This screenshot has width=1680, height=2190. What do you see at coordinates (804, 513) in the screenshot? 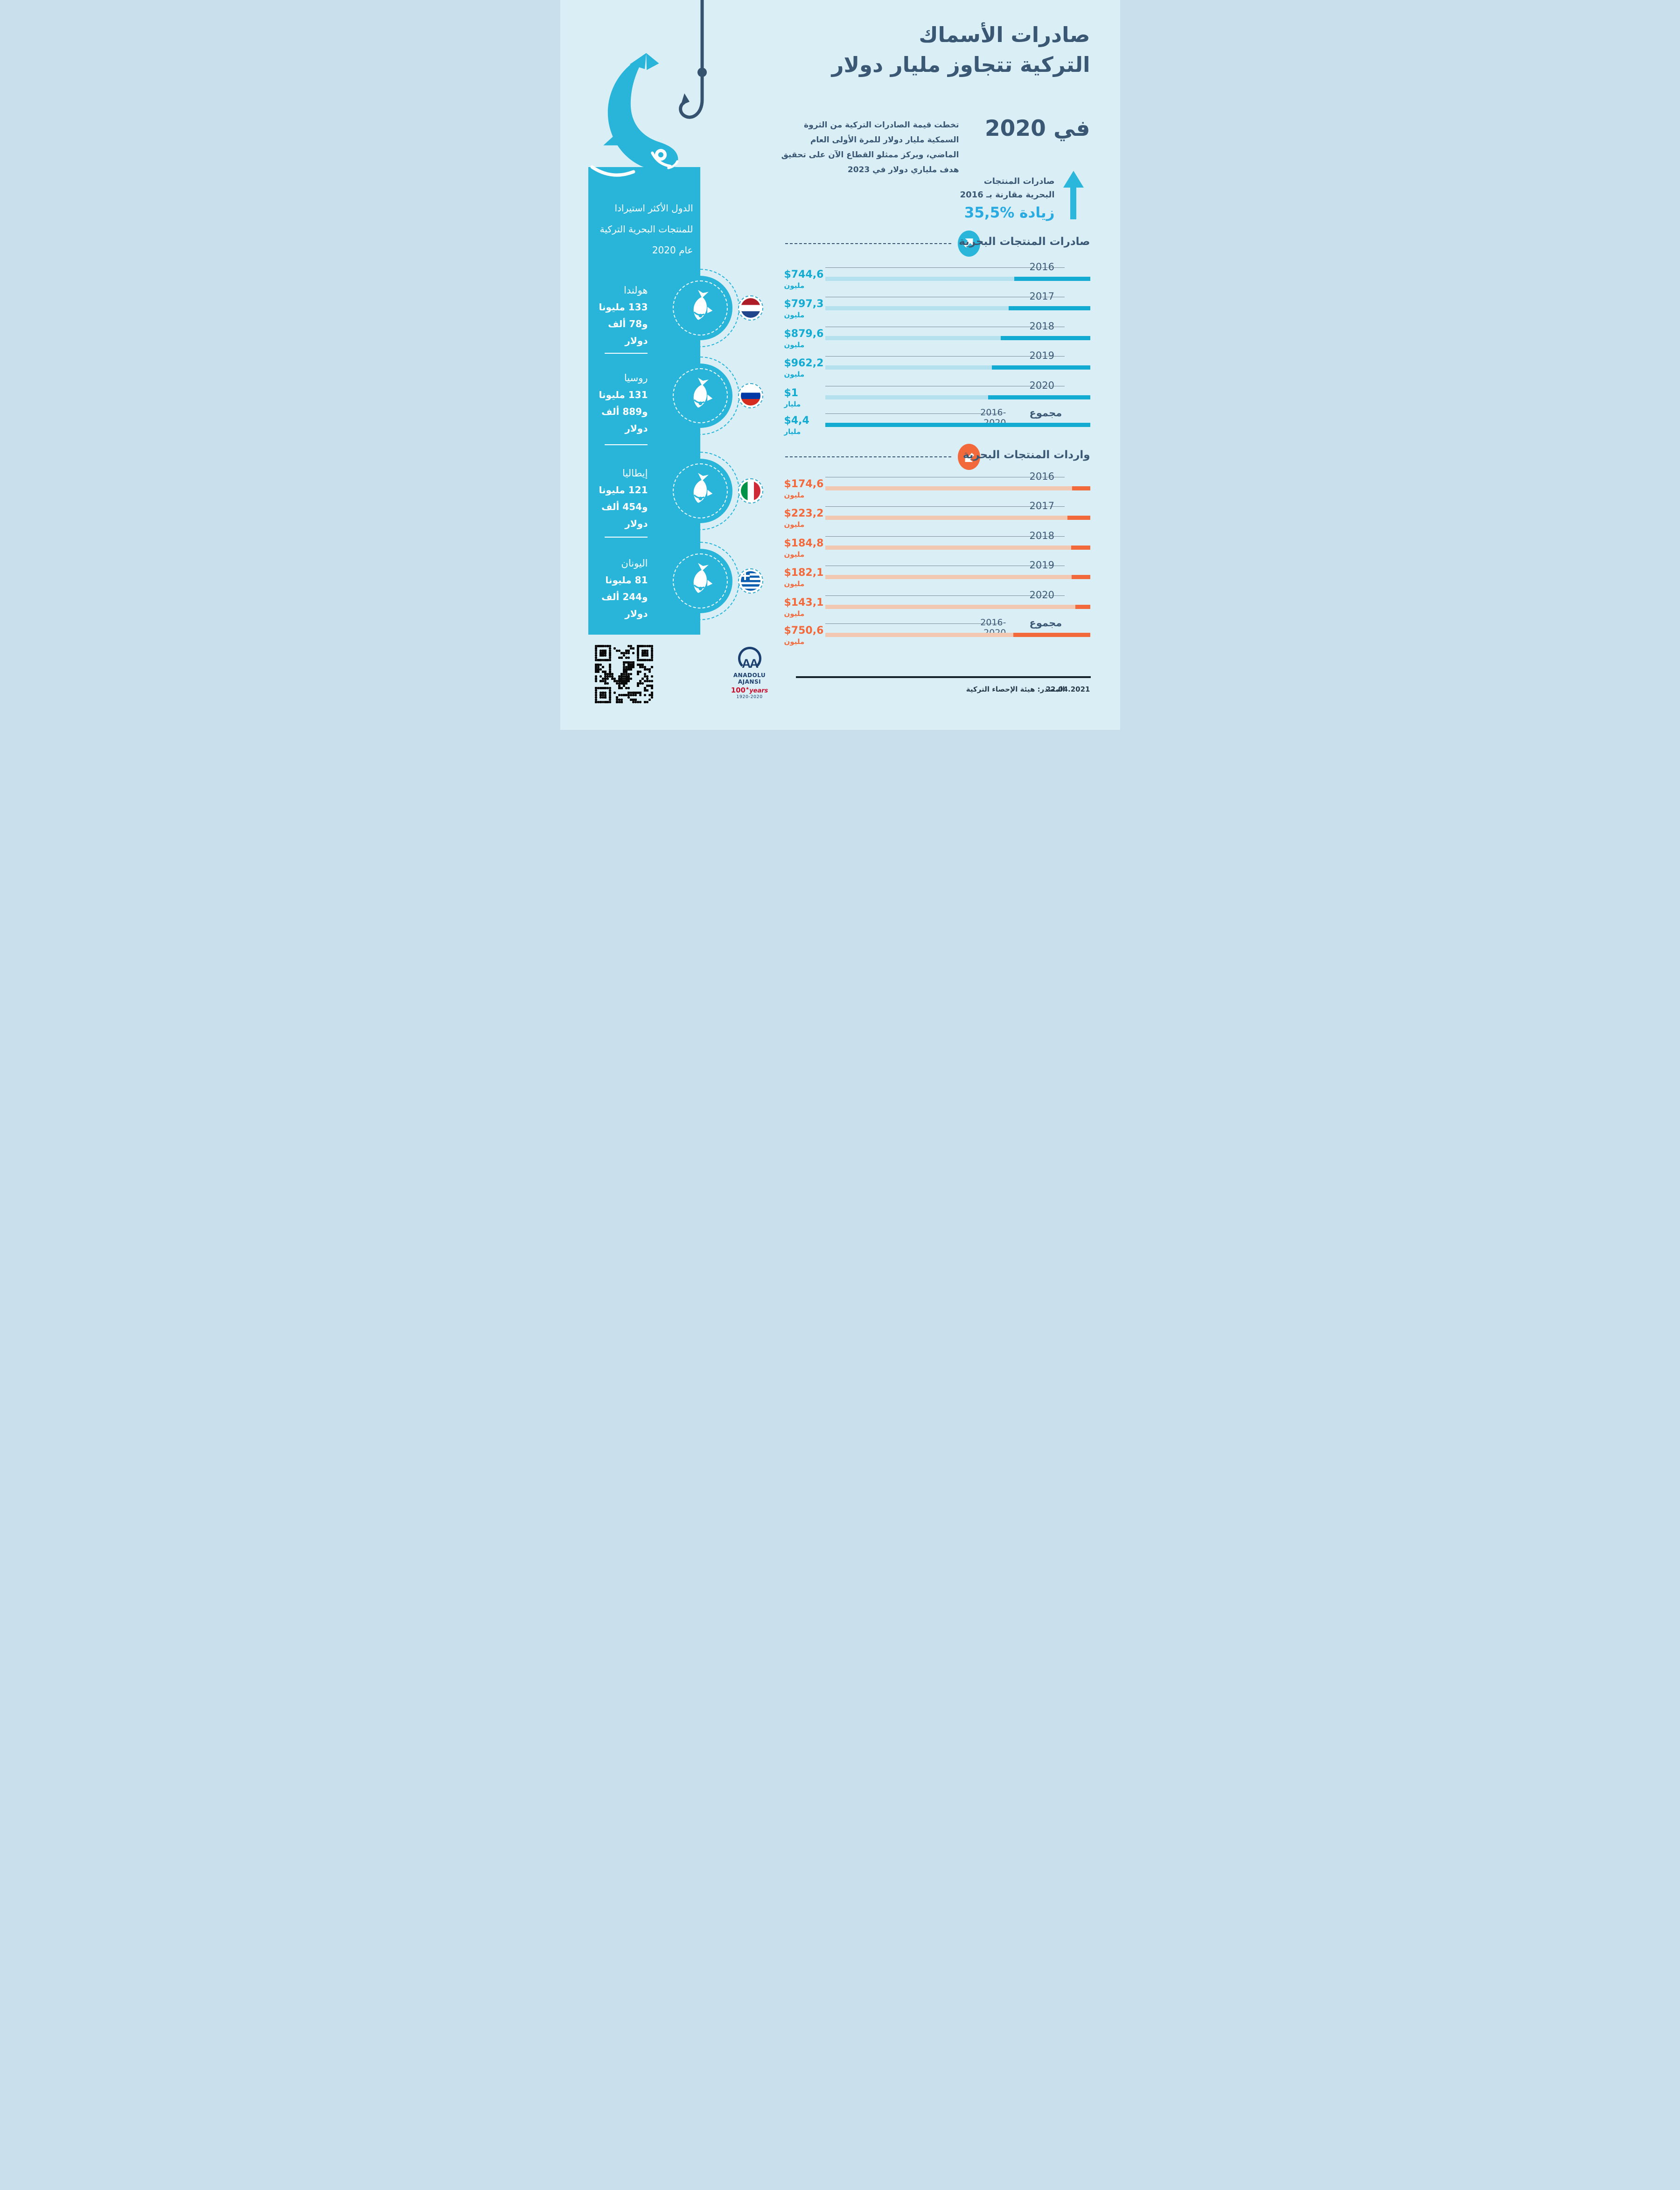
I see `value-amount: $223,2` at bounding box center [804, 513].